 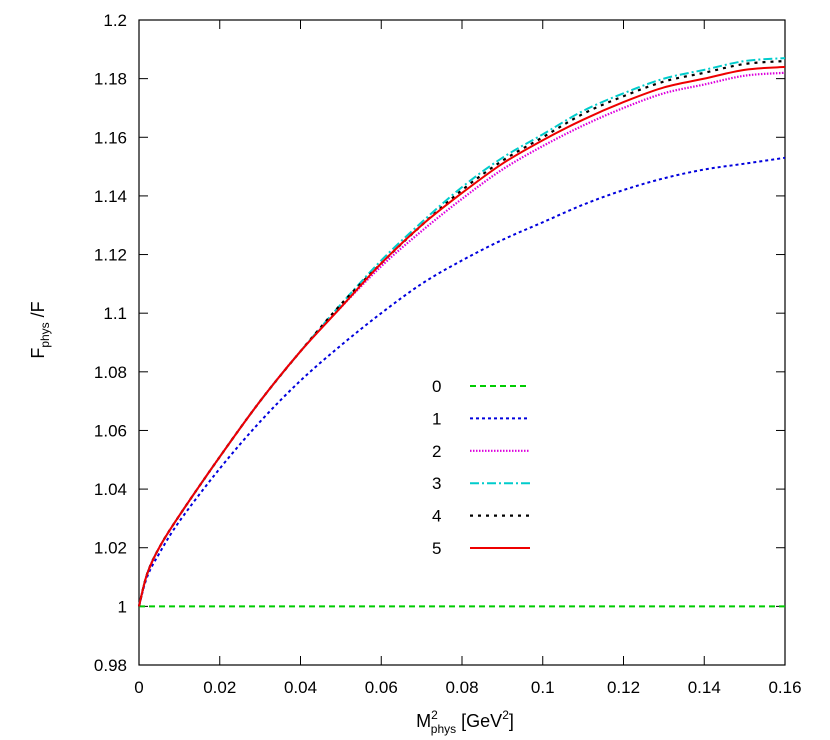 What do you see at coordinates (381, 687) in the screenshot?
I see `x-tick-label: 0.06` at bounding box center [381, 687].